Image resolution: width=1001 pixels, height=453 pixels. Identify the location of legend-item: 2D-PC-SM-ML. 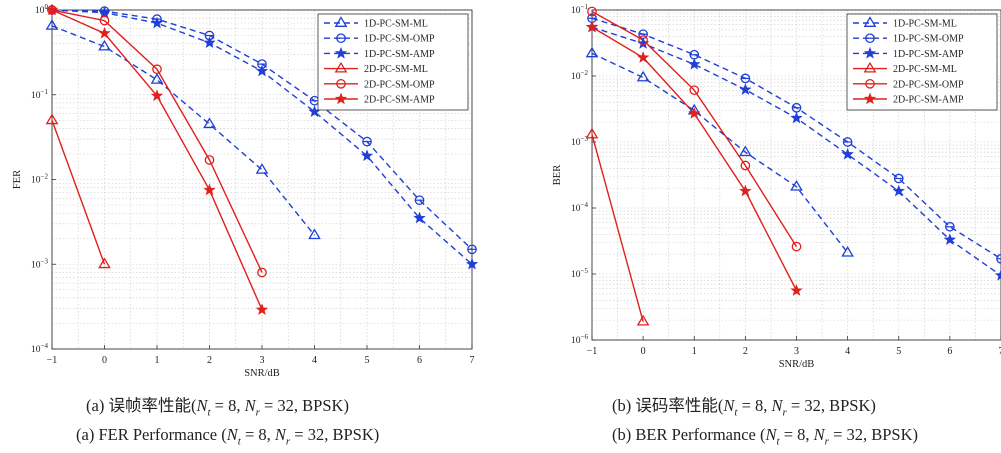
(376, 68).